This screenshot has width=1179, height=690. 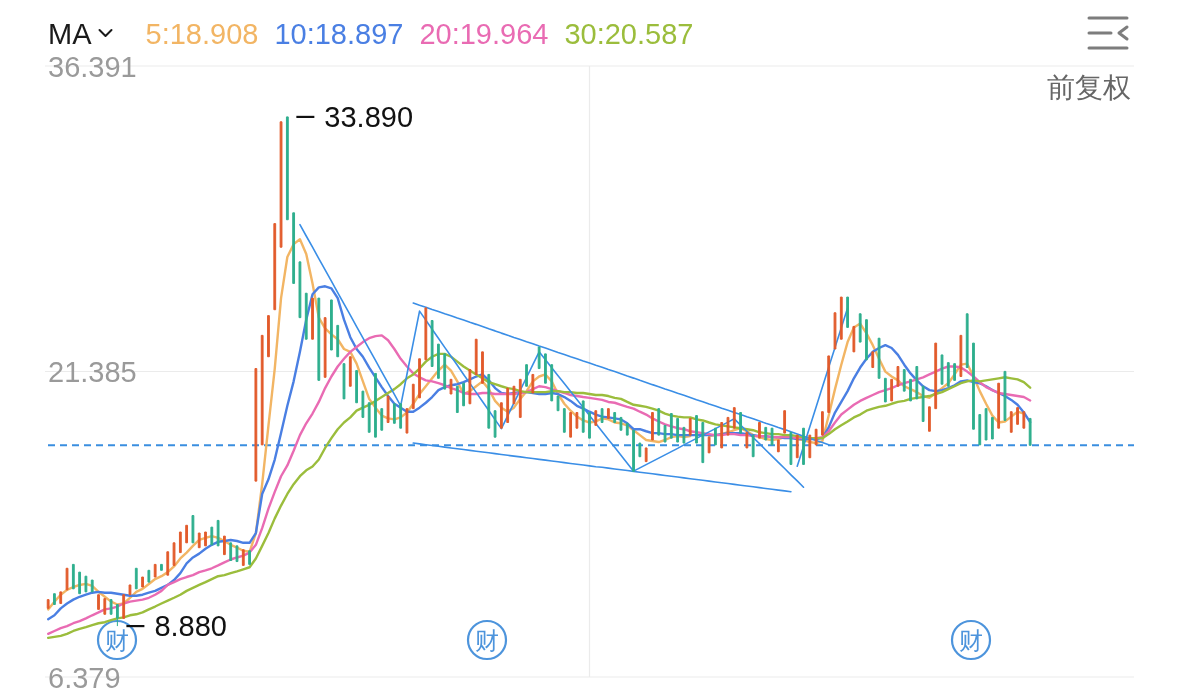 What do you see at coordinates (484, 34) in the screenshot?
I see `text: 20:19.964` at bounding box center [484, 34].